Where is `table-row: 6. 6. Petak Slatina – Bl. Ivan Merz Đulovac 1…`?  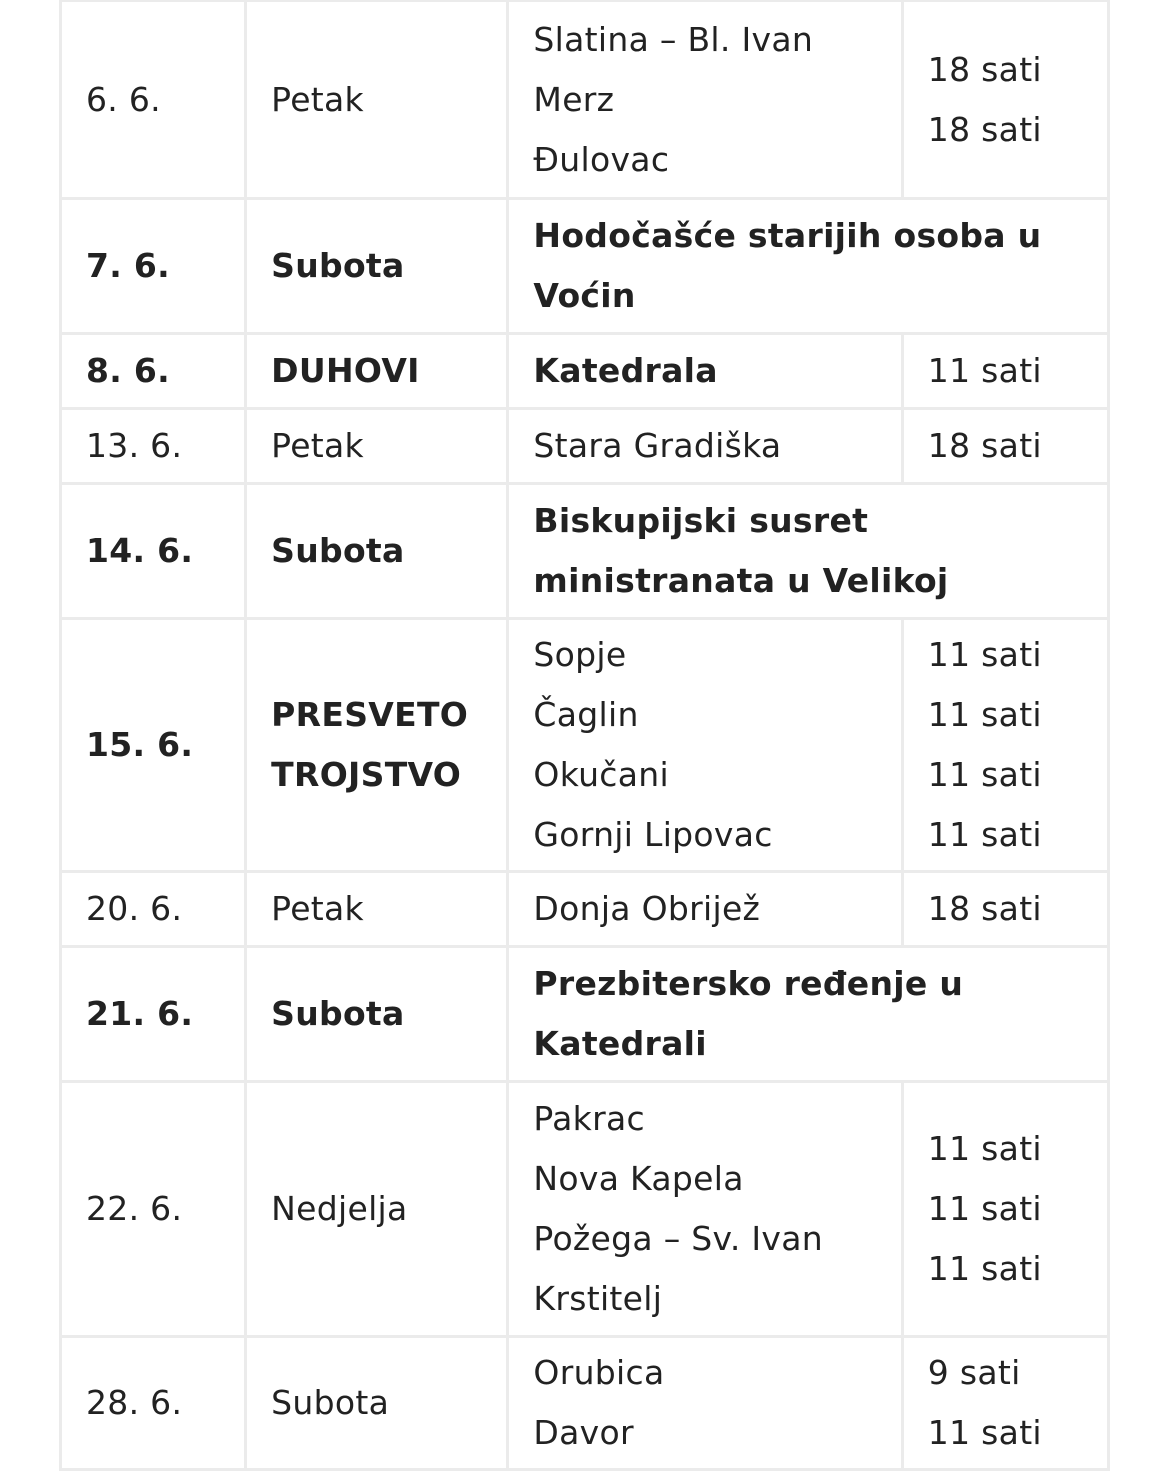
table-row: 6. 6. Petak Slatina – Bl. Ivan Merz Đulovac 1… is located at coordinates (584, 99).